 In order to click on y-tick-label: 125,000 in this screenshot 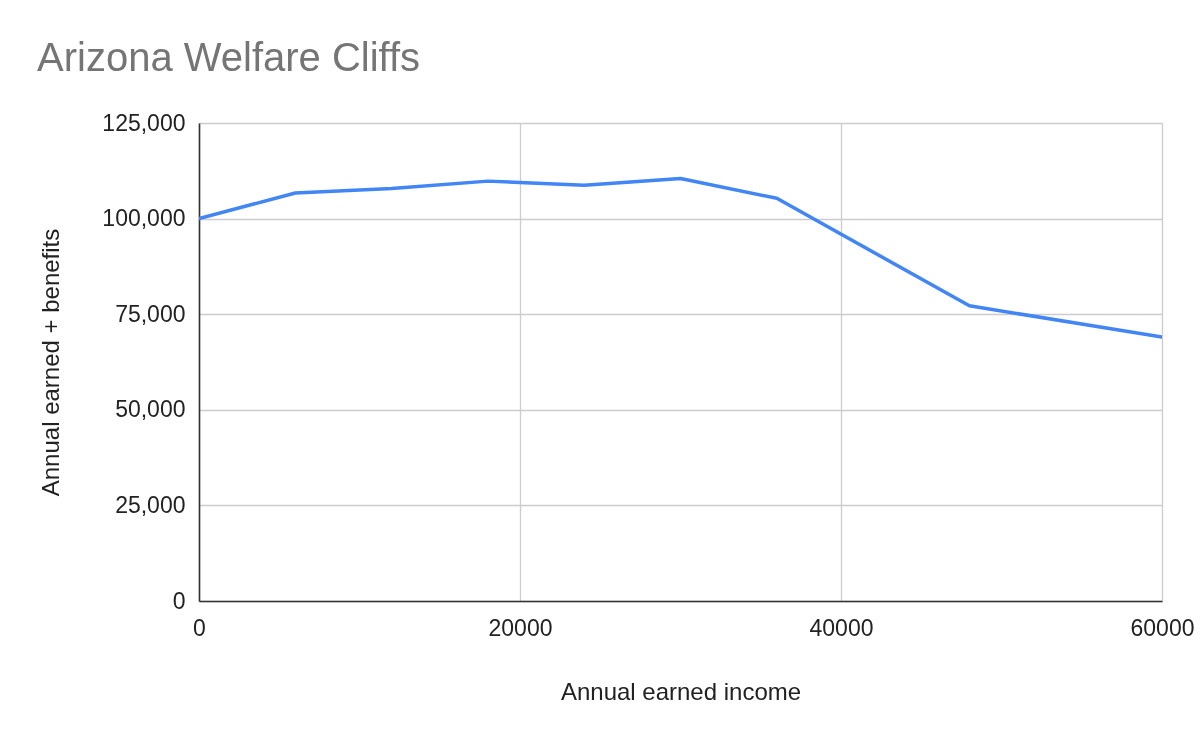, I will do `click(144, 122)`.